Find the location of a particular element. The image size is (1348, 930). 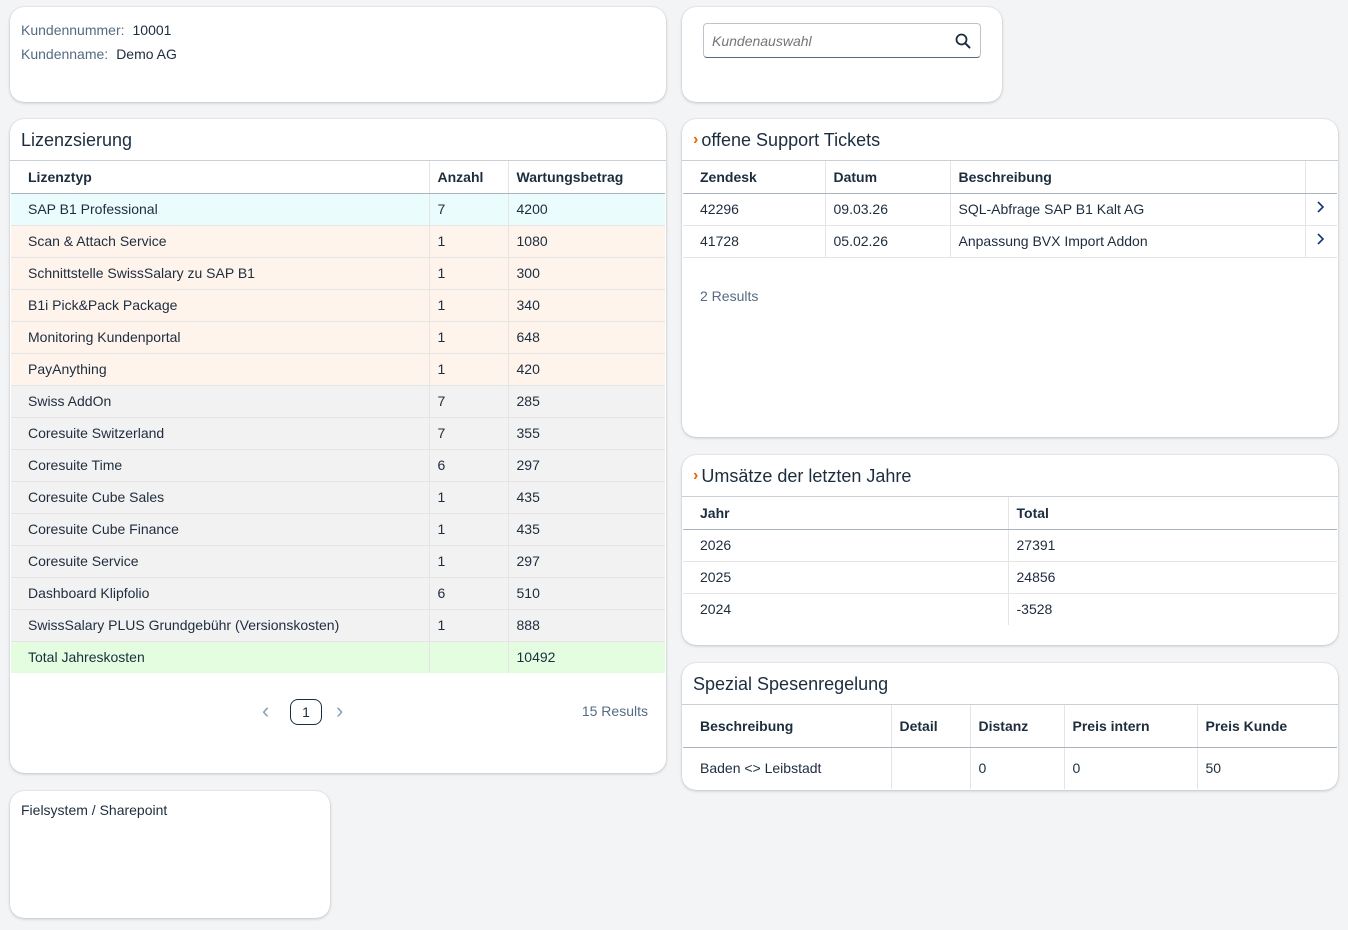

column-header-wartungsbetrag: Wartungsbetrag is located at coordinates (586, 177).